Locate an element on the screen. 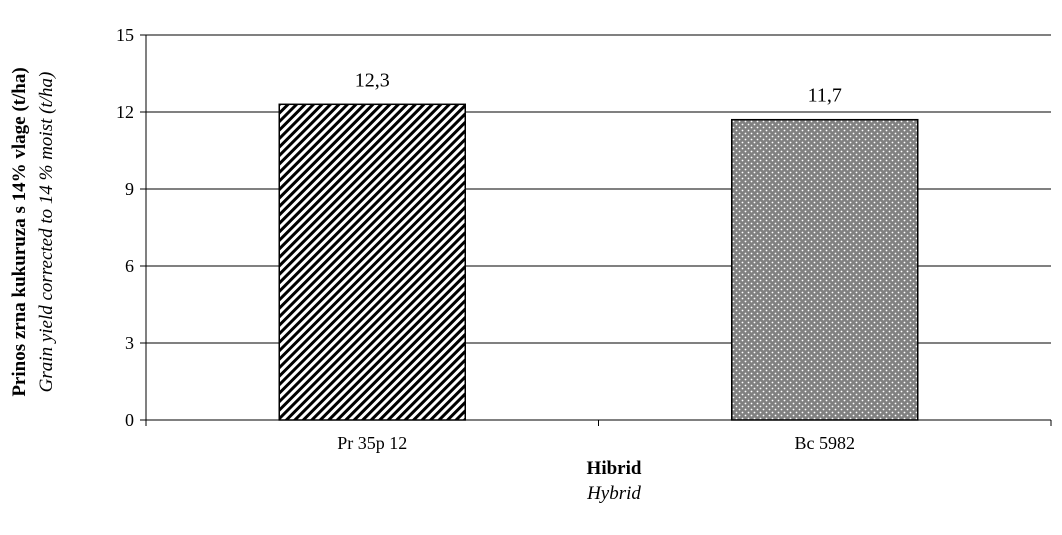 The height and width of the screenshot is (535, 1062). y-tick-label: 15 is located at coordinates (125, 35).